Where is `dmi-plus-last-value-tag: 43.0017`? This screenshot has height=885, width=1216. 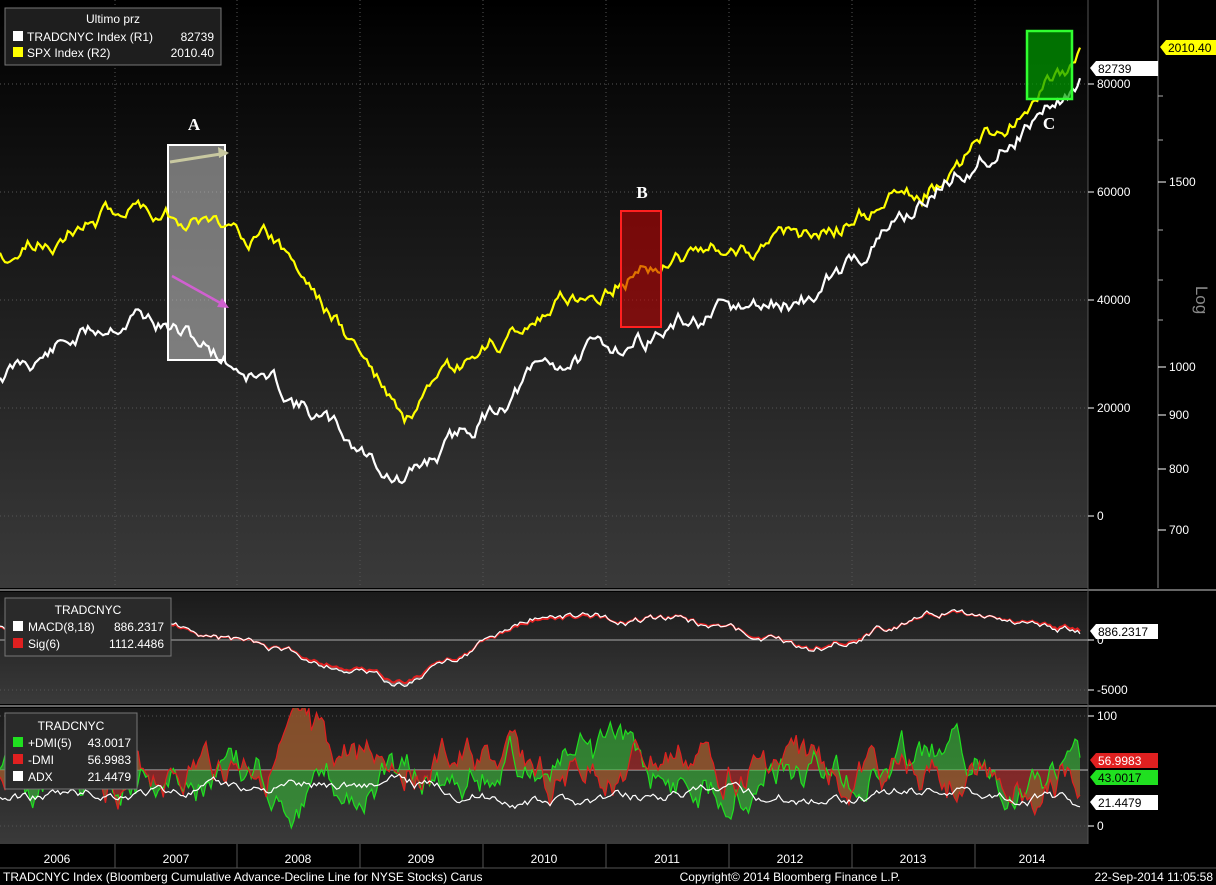 dmi-plus-last-value-tag: 43.0017 is located at coordinates (1124, 777).